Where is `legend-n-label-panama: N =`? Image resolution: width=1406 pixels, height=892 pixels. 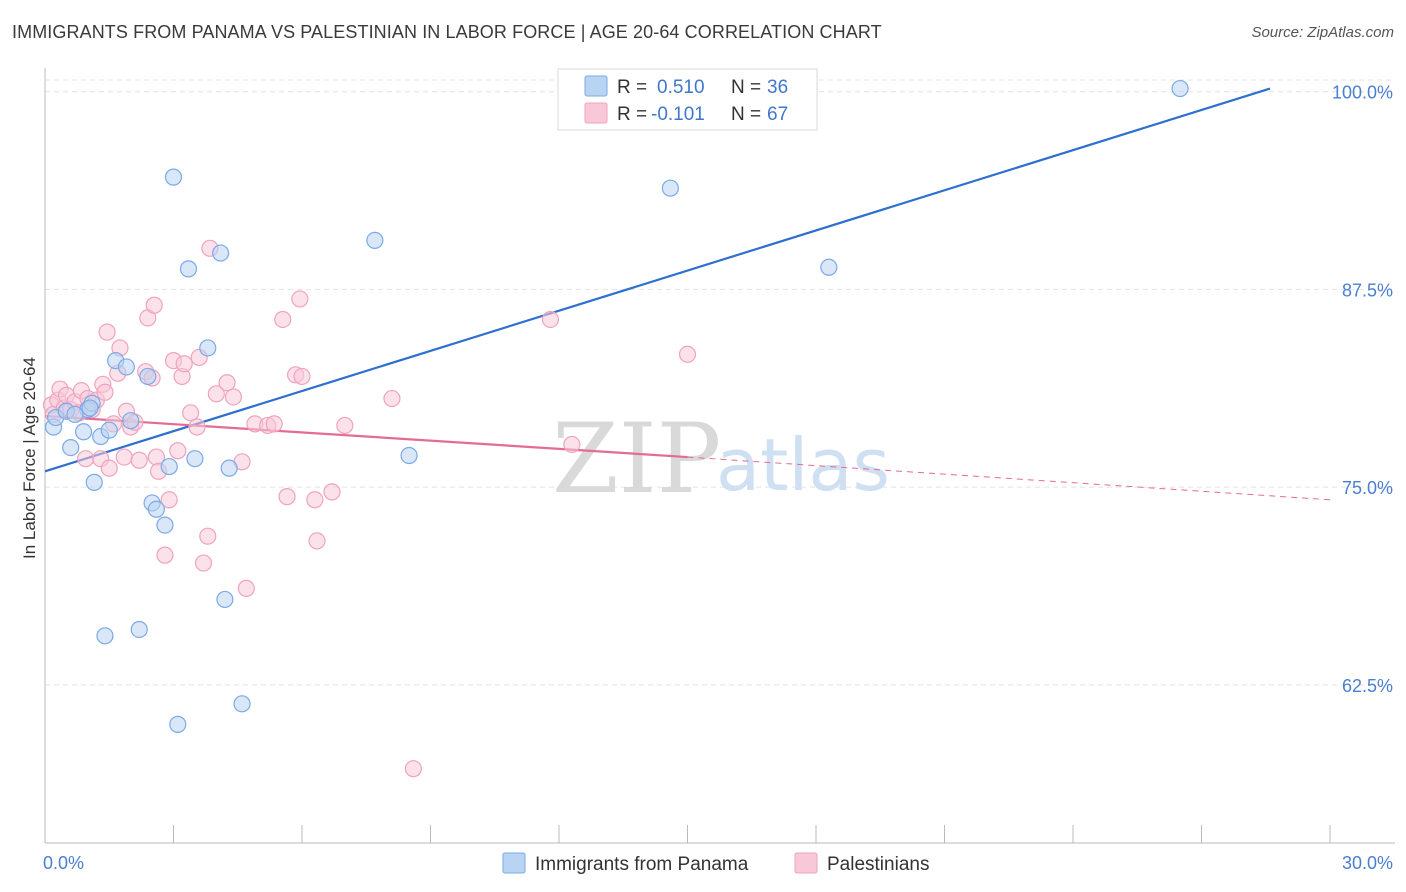
legend-n-label-panama: N = is located at coordinates (746, 87).